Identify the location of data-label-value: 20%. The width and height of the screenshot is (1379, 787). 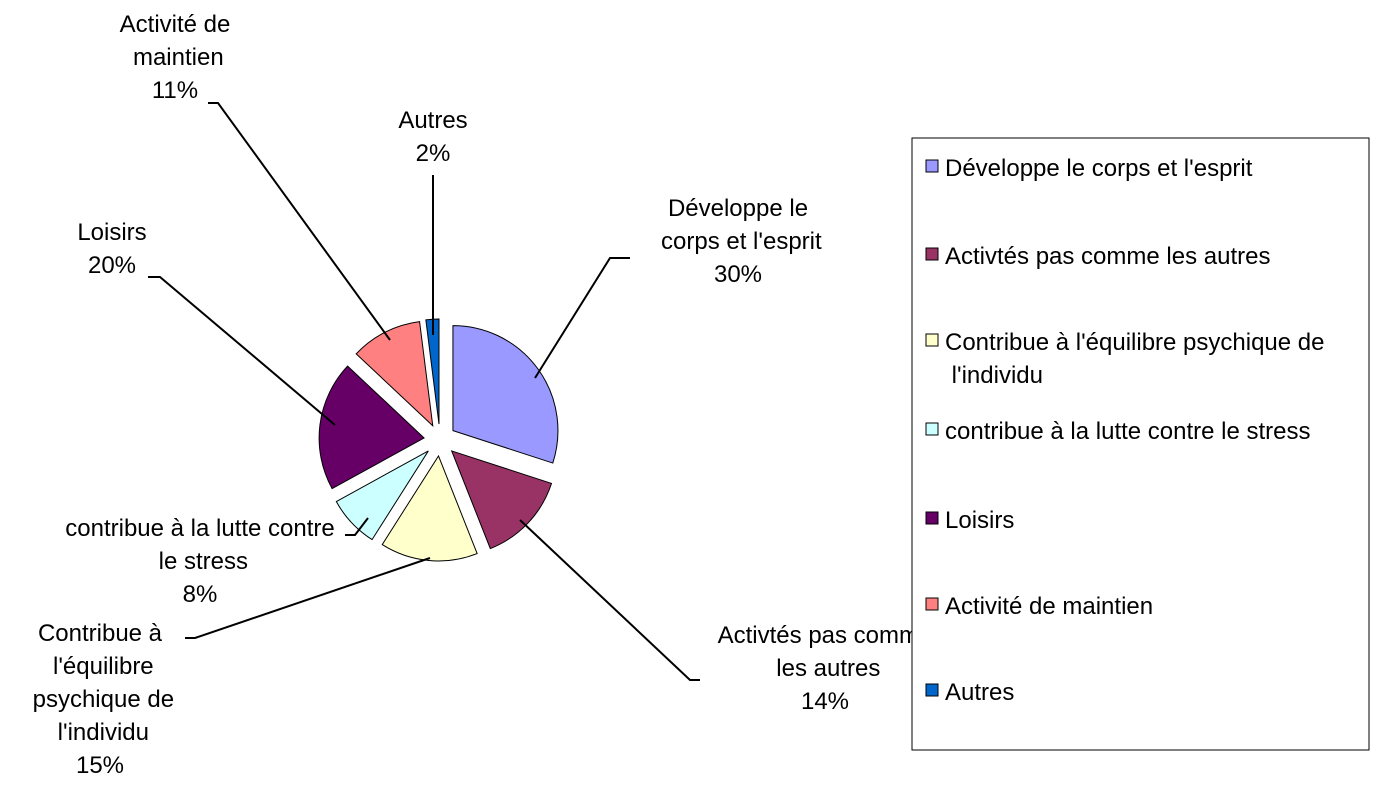
(112, 265).